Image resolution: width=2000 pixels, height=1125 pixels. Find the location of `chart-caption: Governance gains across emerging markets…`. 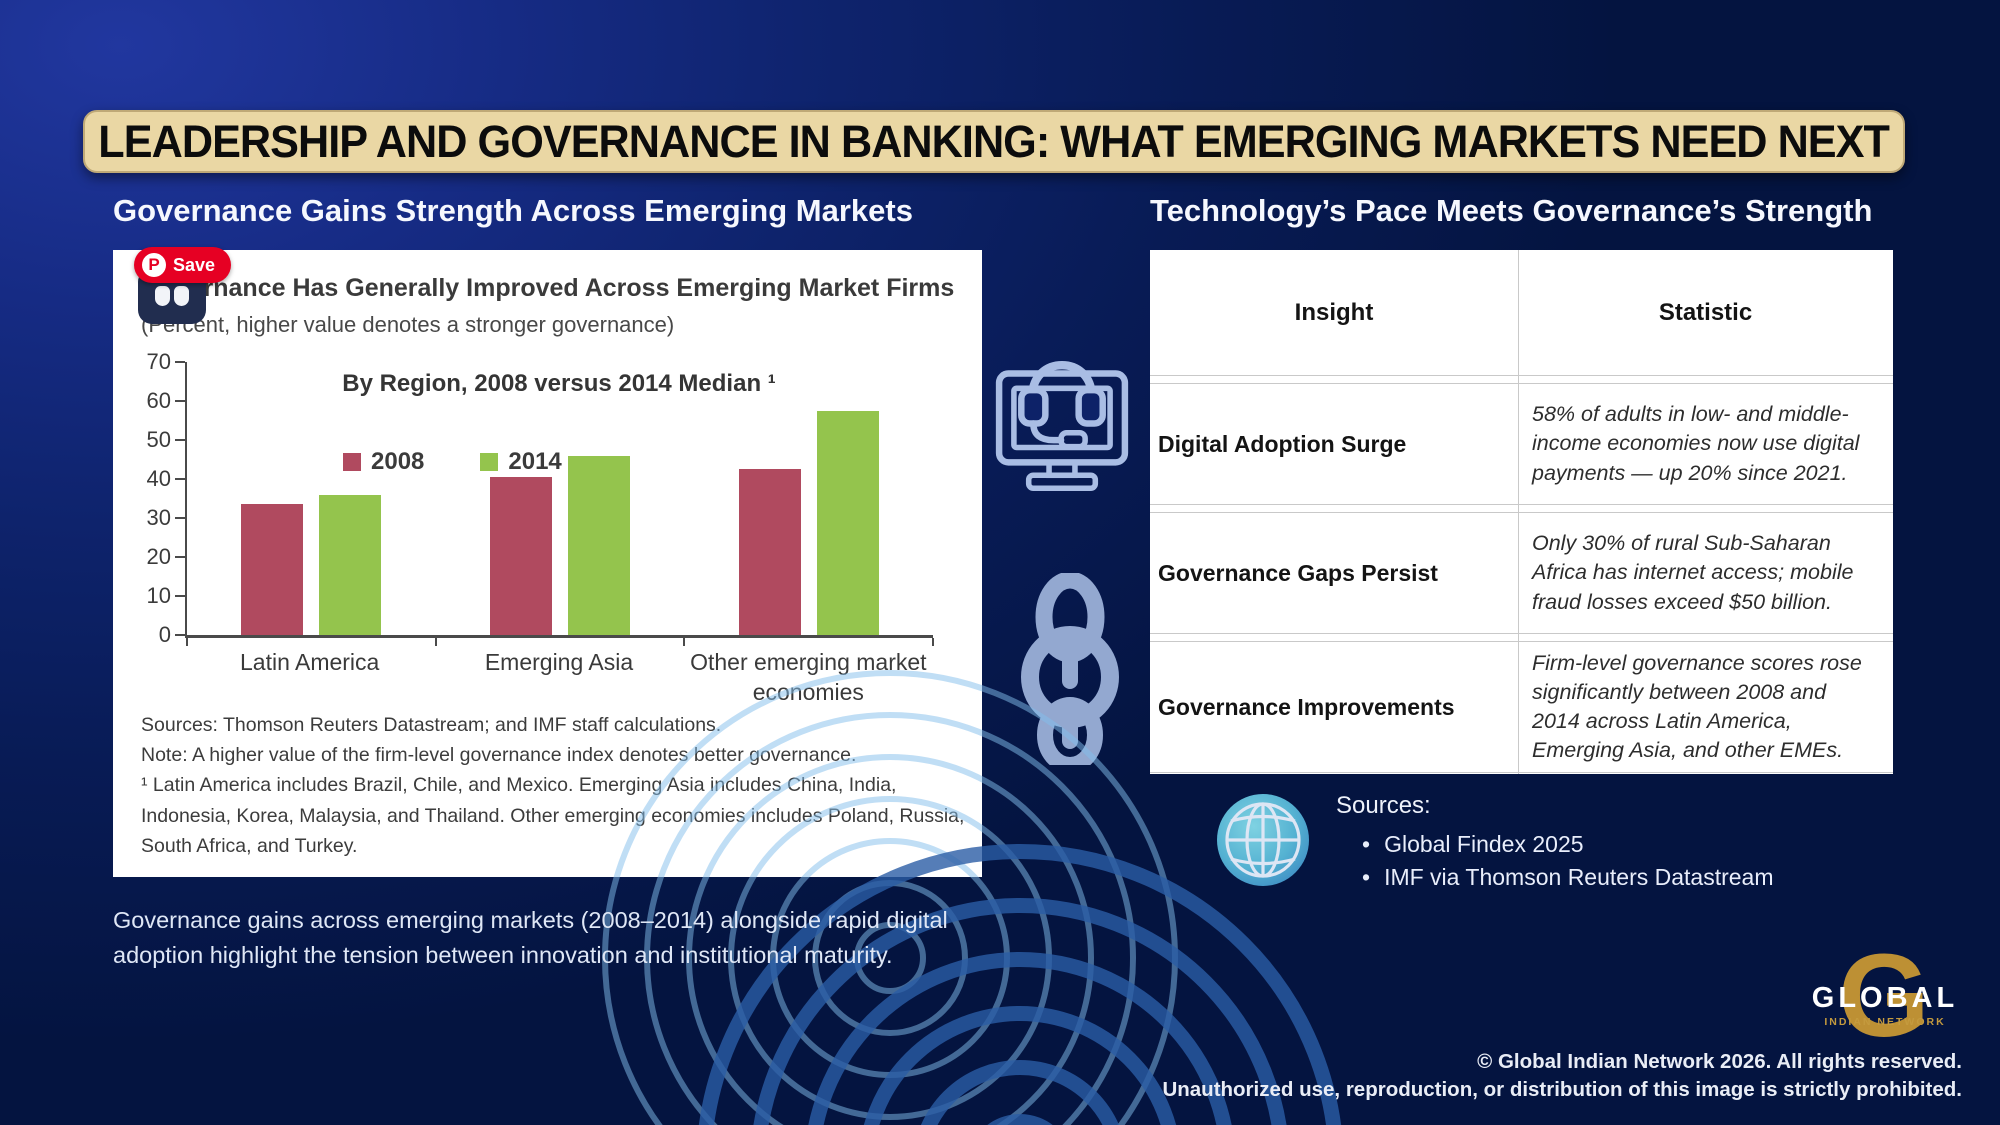

chart-caption: Governance gains across emerging markets… is located at coordinates (530, 938).